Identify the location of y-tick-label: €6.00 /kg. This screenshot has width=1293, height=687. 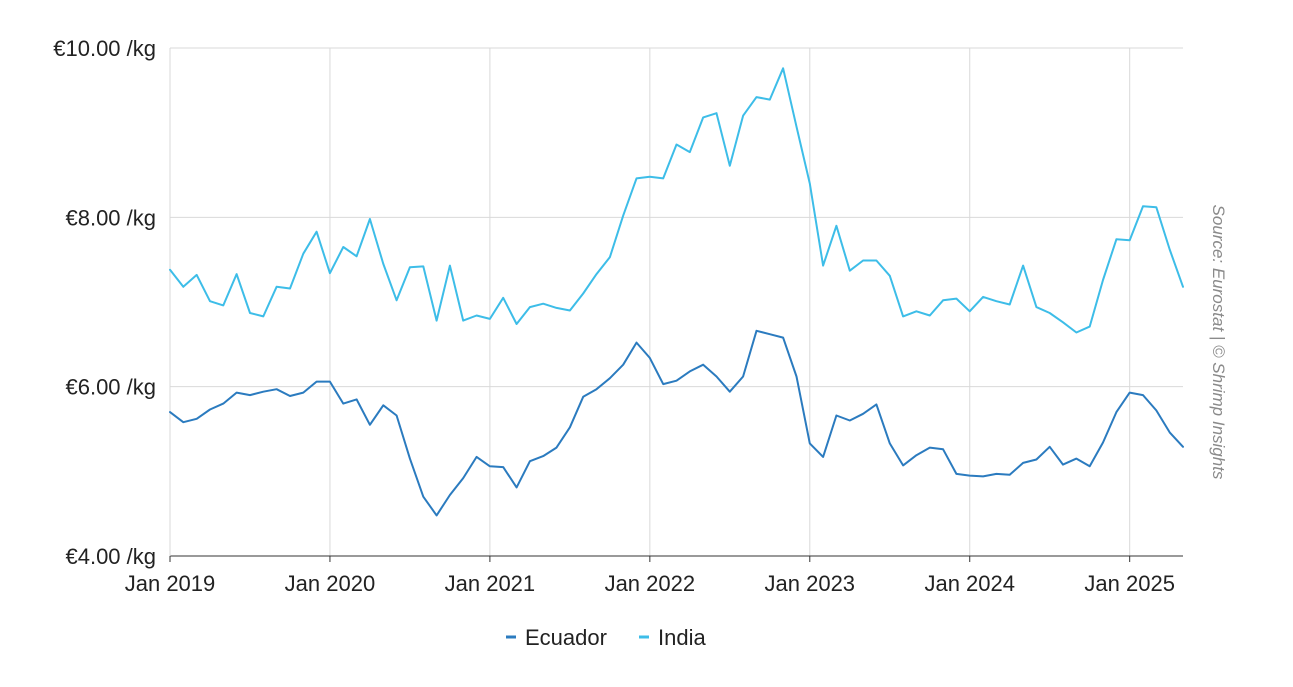
(110, 387).